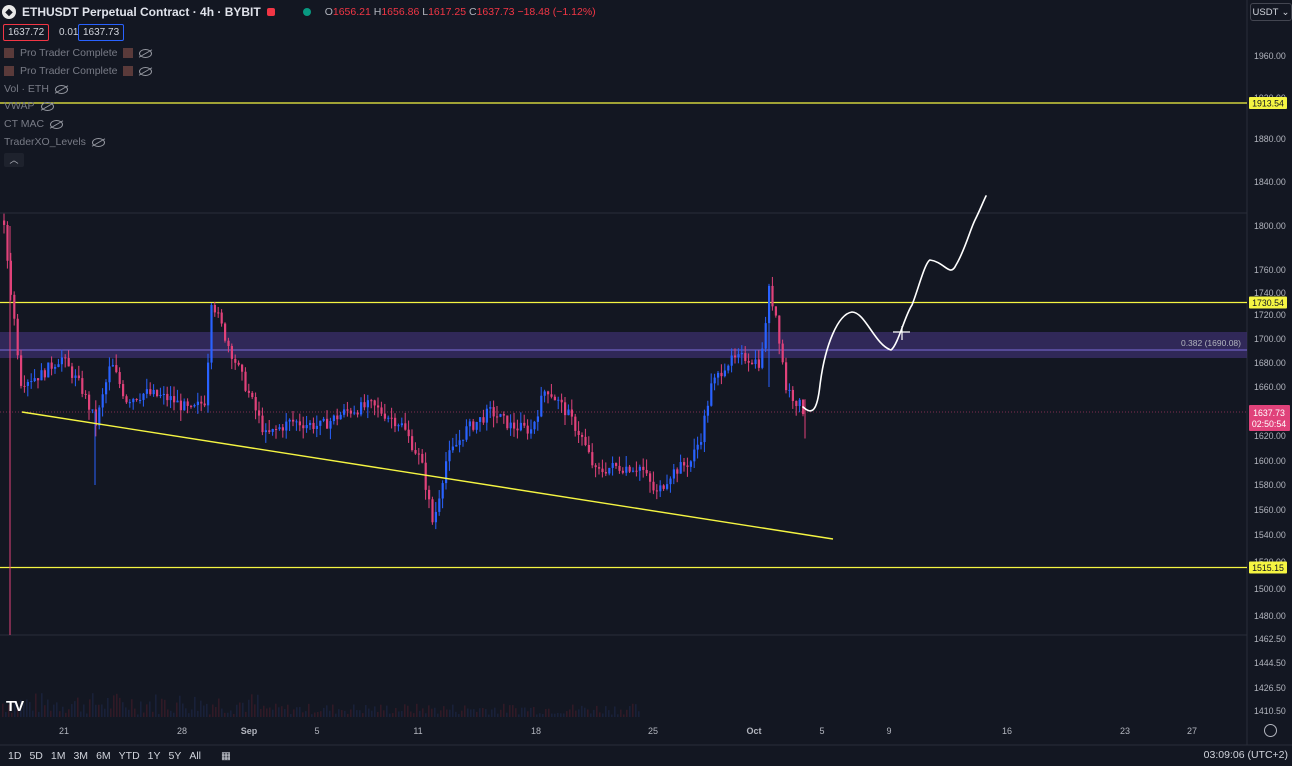  Describe the element at coordinates (78, 53) in the screenshot. I see `indicator-pro-trader-1: Pro Trader Complete` at that location.